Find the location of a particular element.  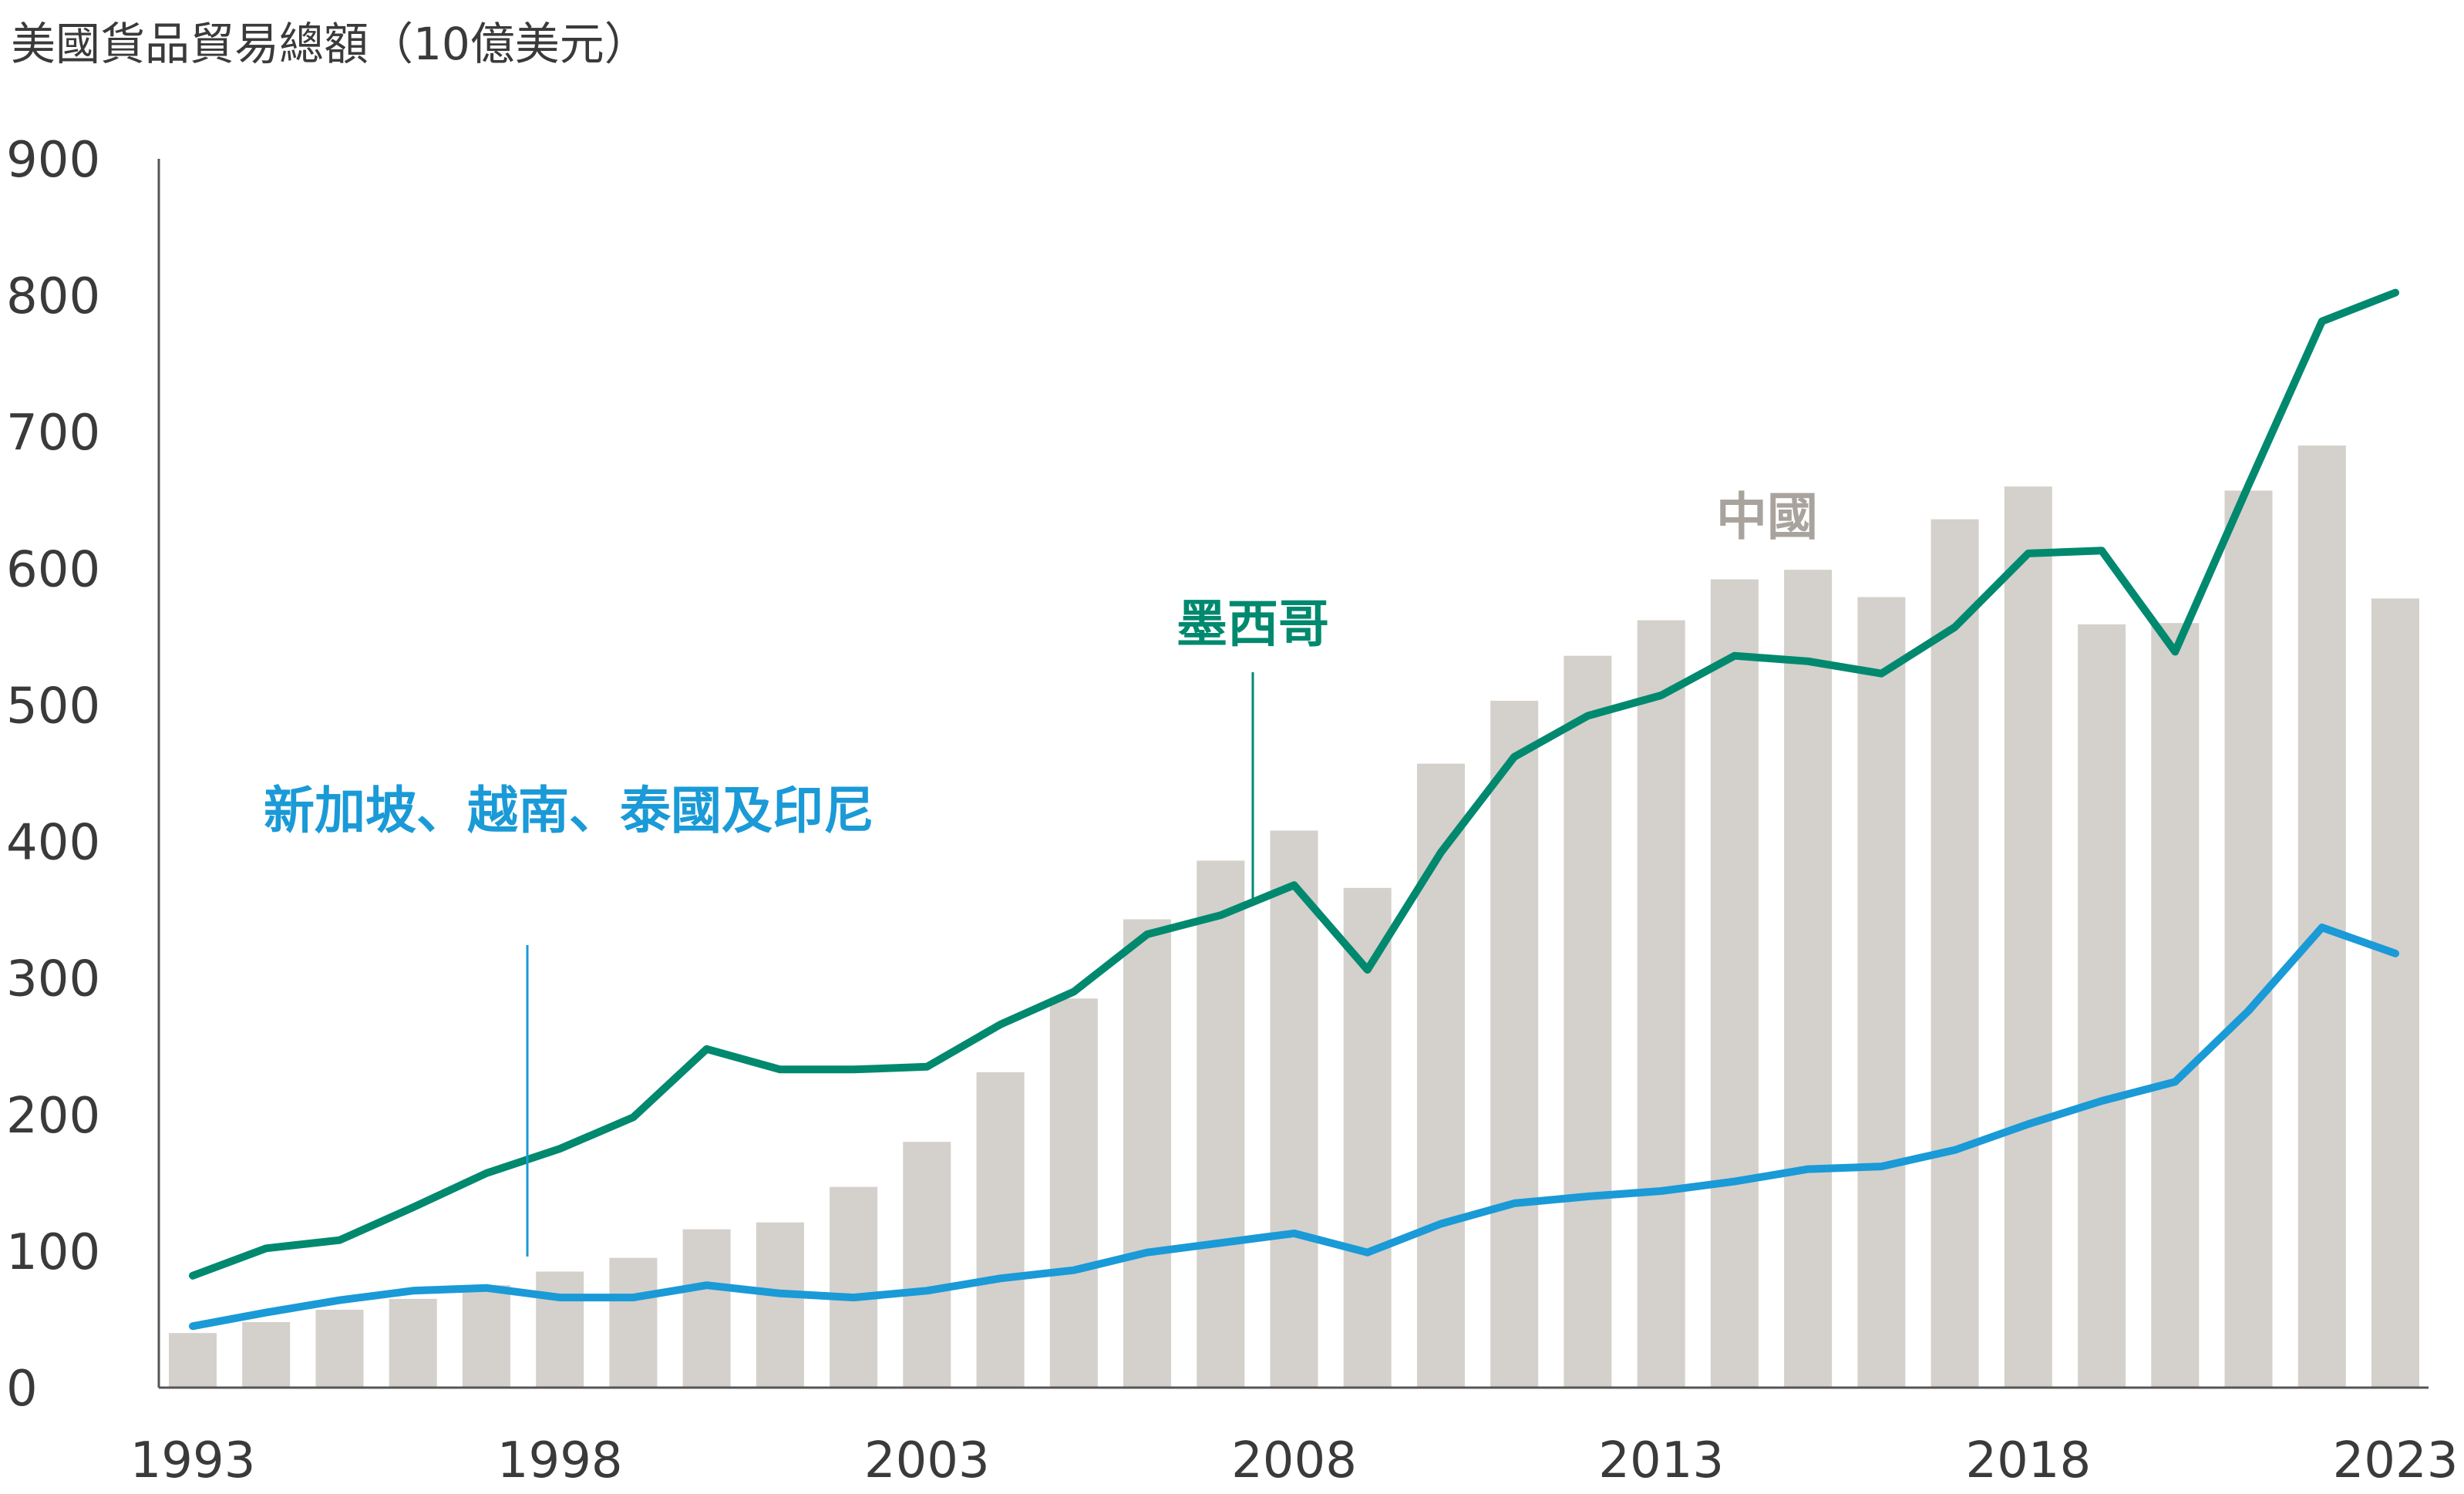

bar-china-2007 is located at coordinates (1221, 1124).